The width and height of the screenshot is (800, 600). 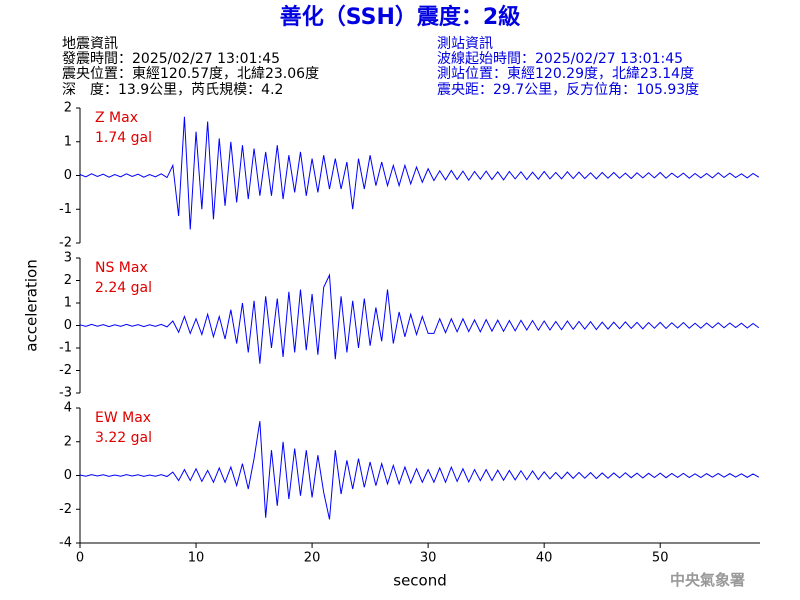 I want to click on annotation: 2.24 gal, so click(x=123, y=288).